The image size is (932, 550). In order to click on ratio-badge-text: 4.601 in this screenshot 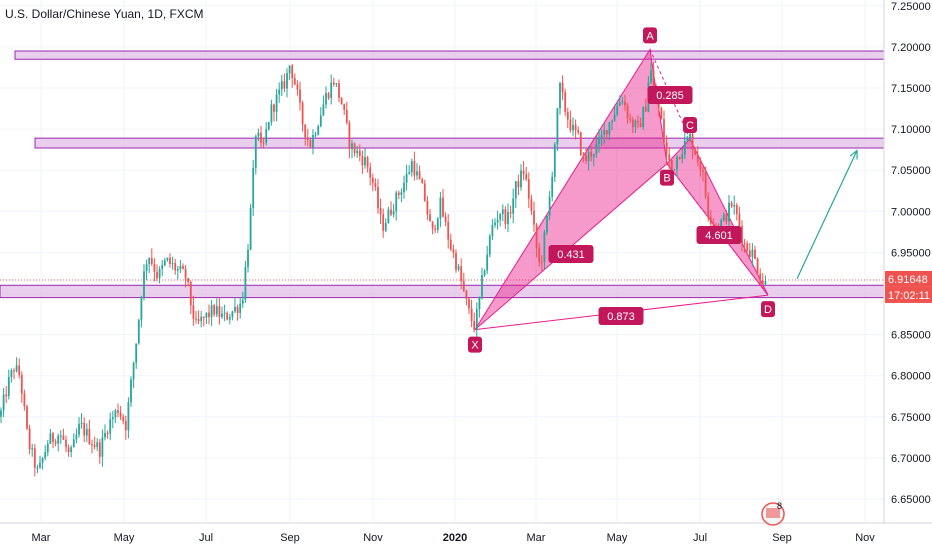, I will do `click(719, 236)`.